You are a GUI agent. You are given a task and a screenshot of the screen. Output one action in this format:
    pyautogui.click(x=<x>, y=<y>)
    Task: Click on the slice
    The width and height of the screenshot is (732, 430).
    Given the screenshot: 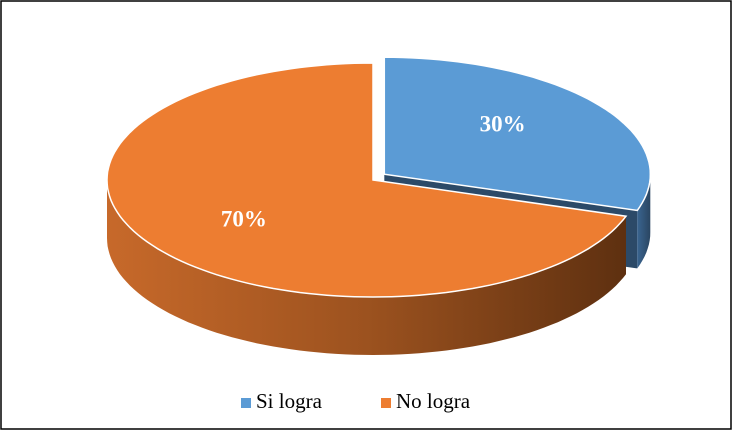 What is the action you would take?
    pyautogui.click(x=517, y=134)
    